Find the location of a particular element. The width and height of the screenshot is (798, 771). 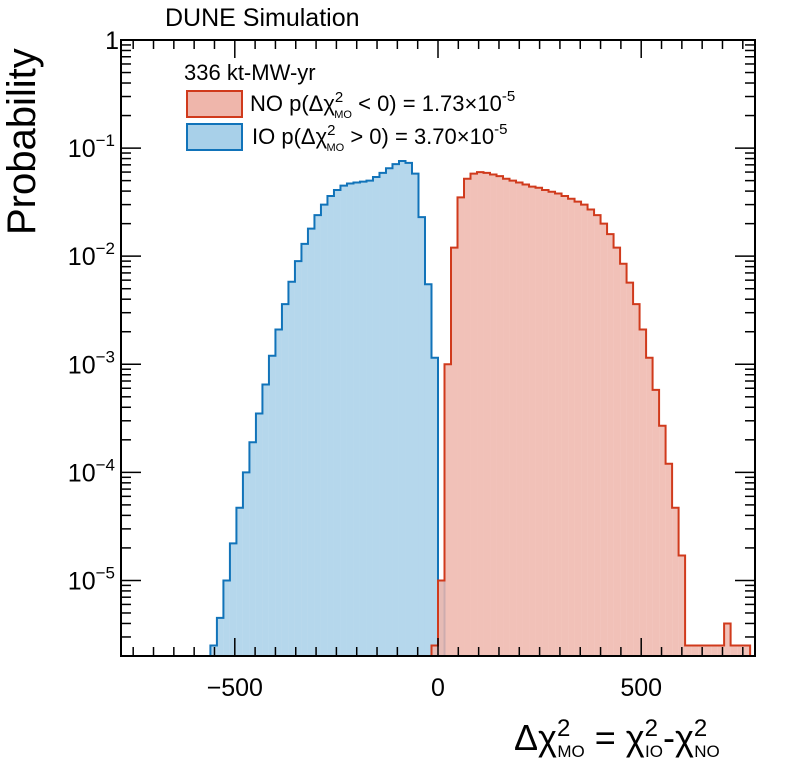

x-tick-label: 0 is located at coordinates (438, 688).